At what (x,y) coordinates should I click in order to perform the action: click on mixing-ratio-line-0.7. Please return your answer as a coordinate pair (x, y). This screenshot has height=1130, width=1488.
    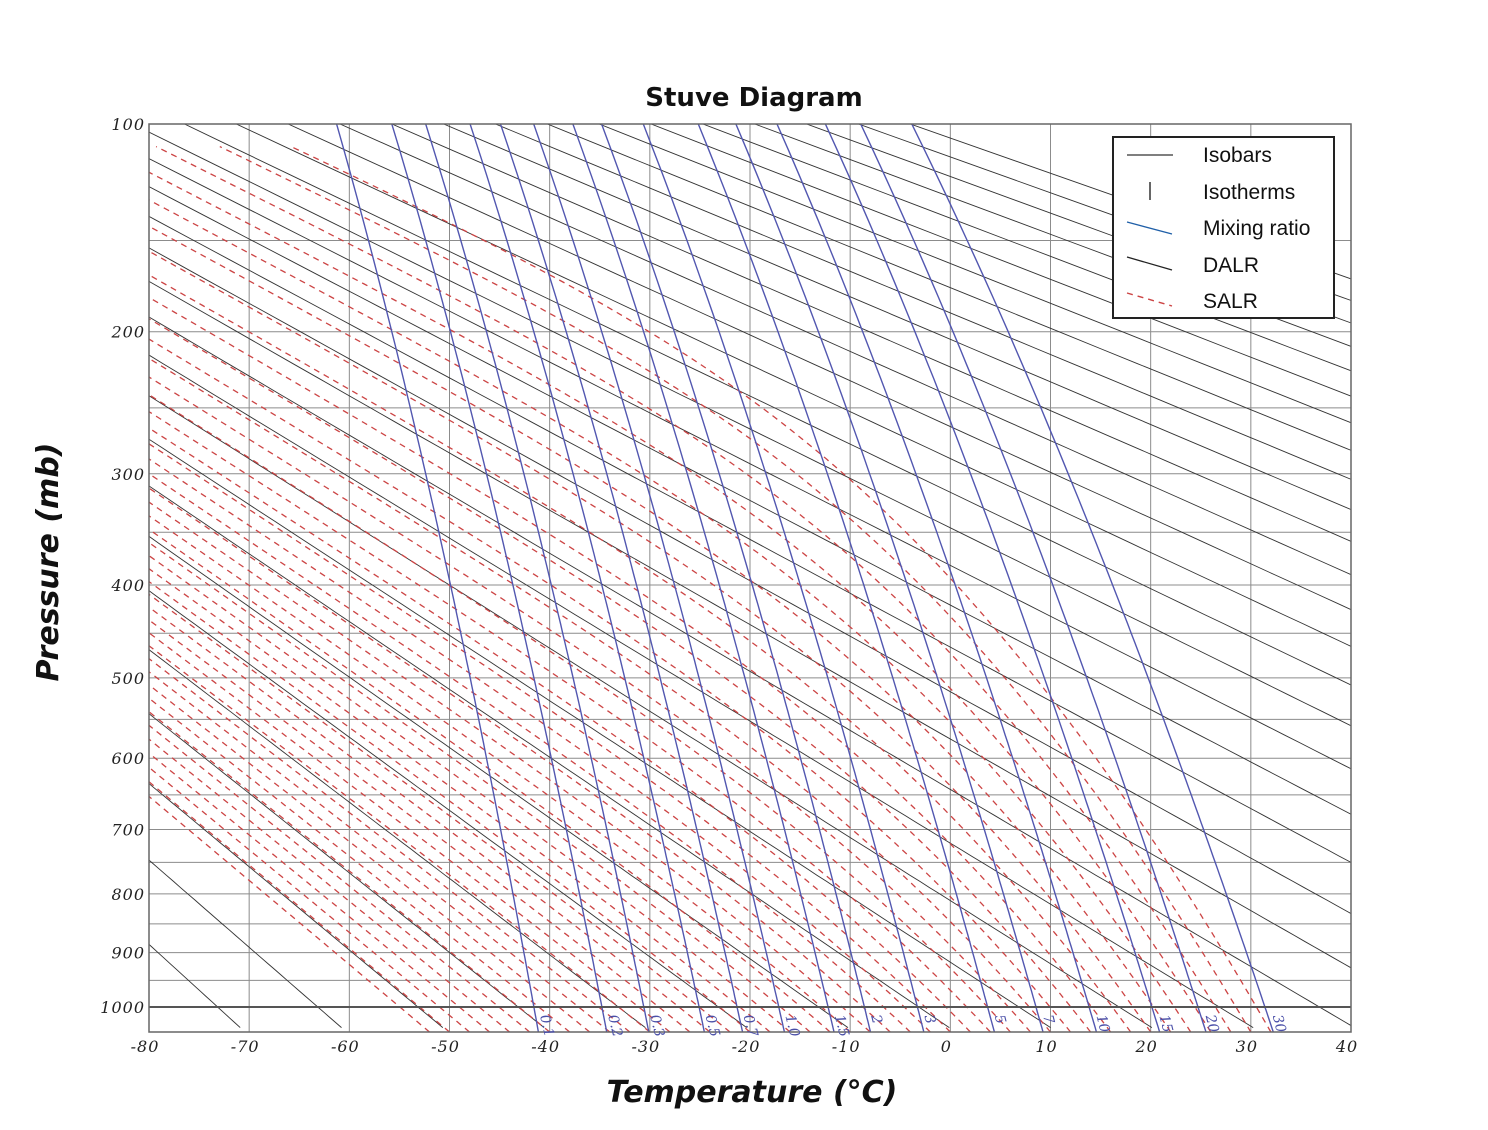
    Looking at the image, I should click on (621, 578).